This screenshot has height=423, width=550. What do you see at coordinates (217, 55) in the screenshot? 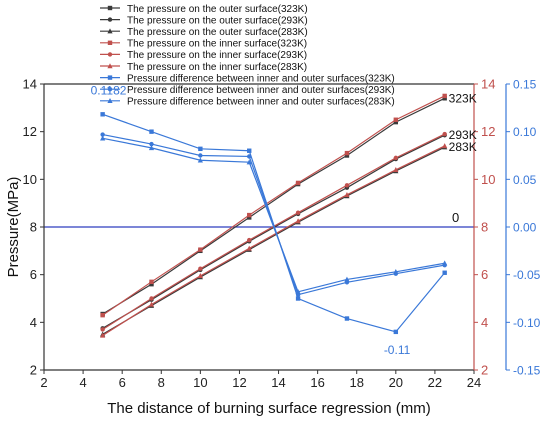
I see `legend-label: The pressure on the inner surface(293K)` at bounding box center [217, 55].